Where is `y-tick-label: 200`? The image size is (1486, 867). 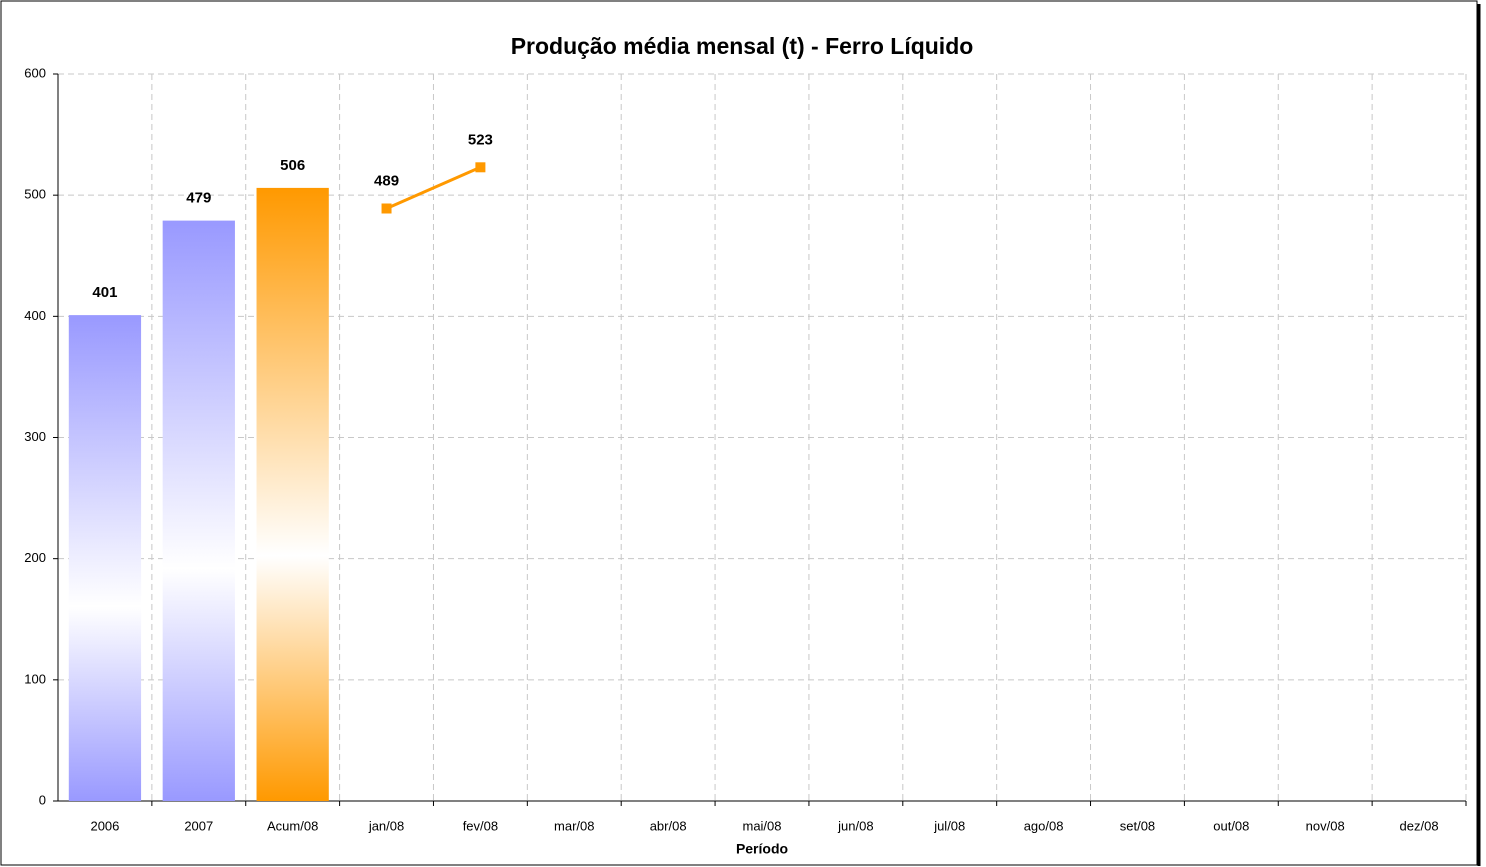
y-tick-label: 200 is located at coordinates (35, 557).